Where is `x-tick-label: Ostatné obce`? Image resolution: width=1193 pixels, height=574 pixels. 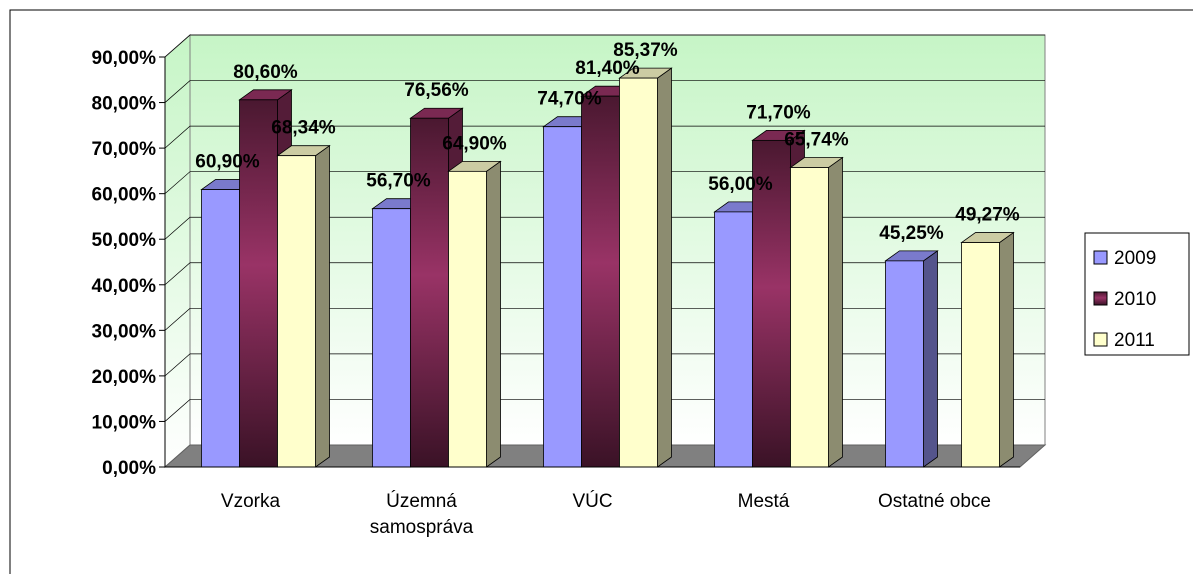 x-tick-label: Ostatné obce is located at coordinates (934, 501).